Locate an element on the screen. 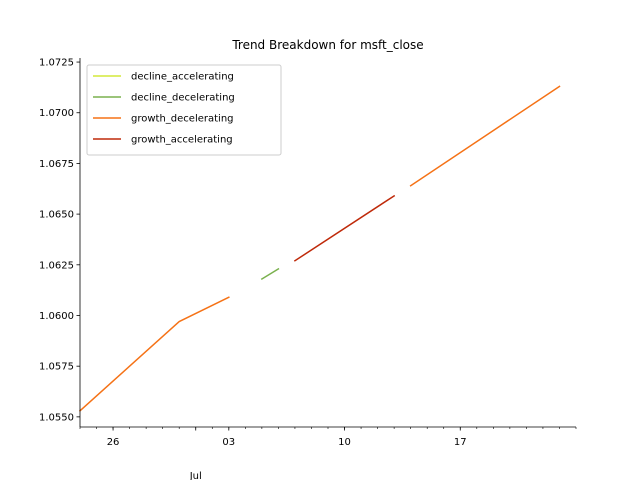  y-tick-label: 1.0700 is located at coordinates (56, 113).